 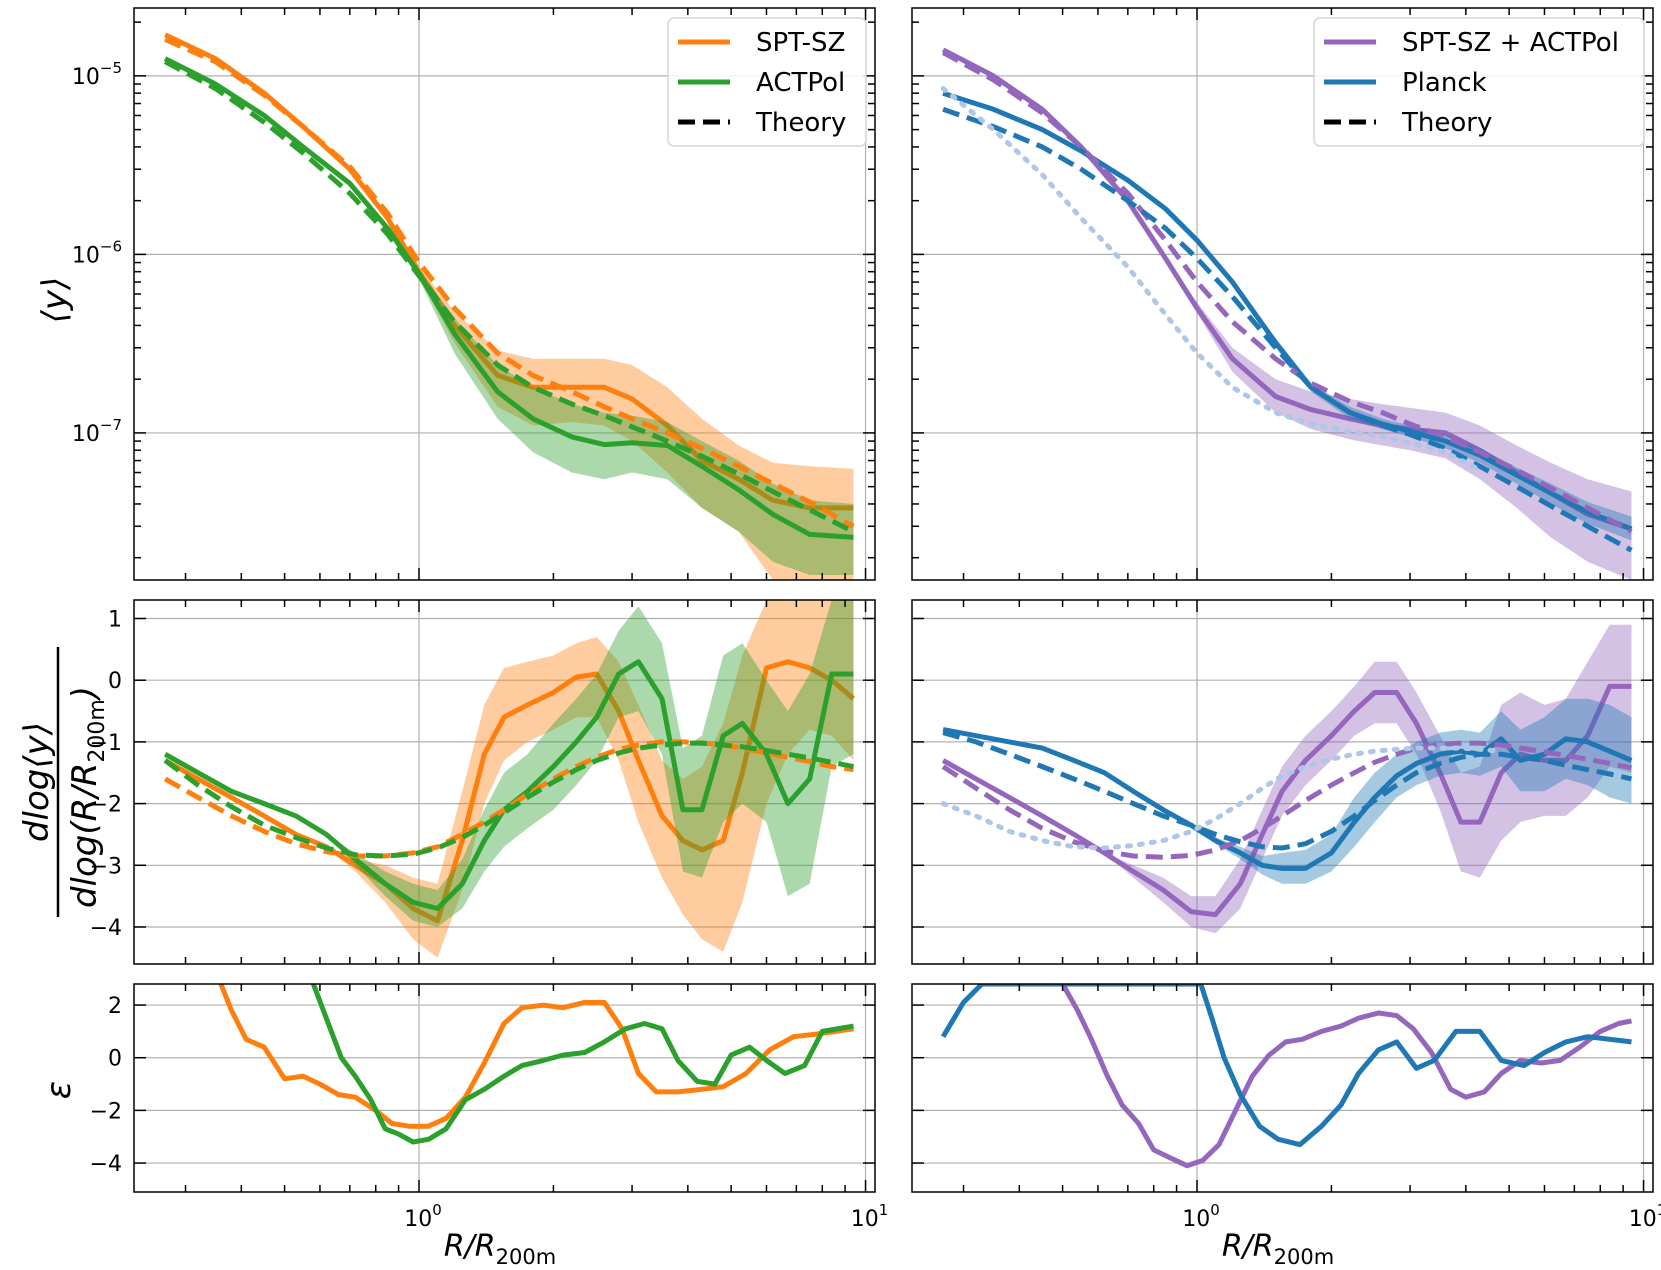 I want to click on slope-label-den-sub: 200m, so click(x=97, y=730).